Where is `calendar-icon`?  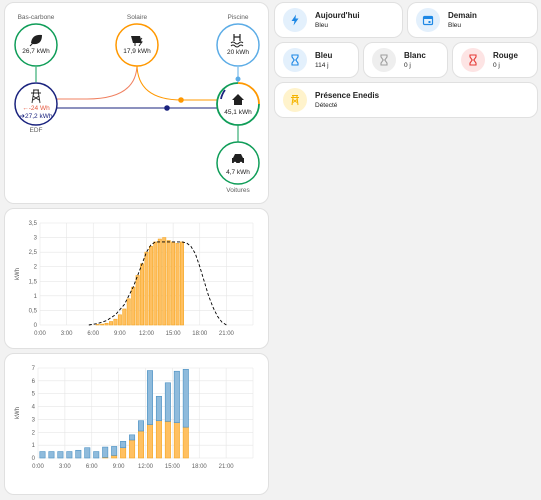
calendar-icon is located at coordinates (428, 20).